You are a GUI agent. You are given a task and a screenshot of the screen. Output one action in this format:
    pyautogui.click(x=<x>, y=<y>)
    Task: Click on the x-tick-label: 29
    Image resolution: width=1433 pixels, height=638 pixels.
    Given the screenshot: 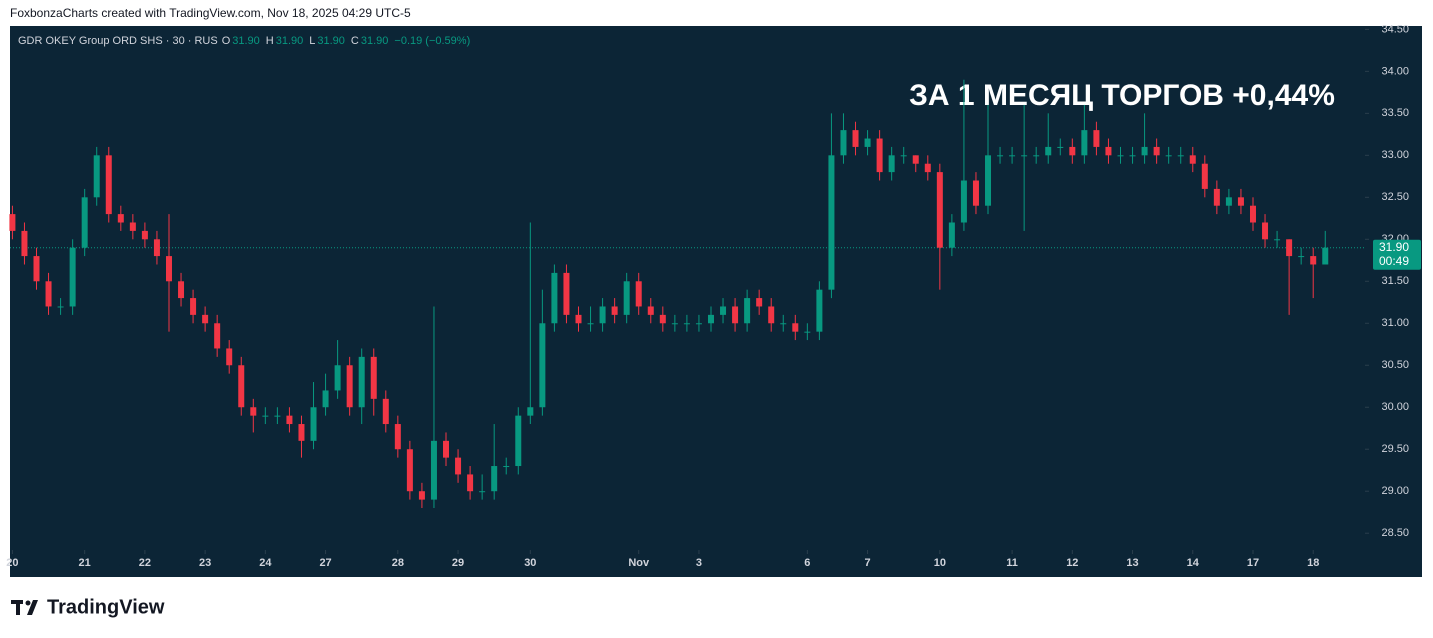 What is the action you would take?
    pyautogui.click(x=458, y=563)
    